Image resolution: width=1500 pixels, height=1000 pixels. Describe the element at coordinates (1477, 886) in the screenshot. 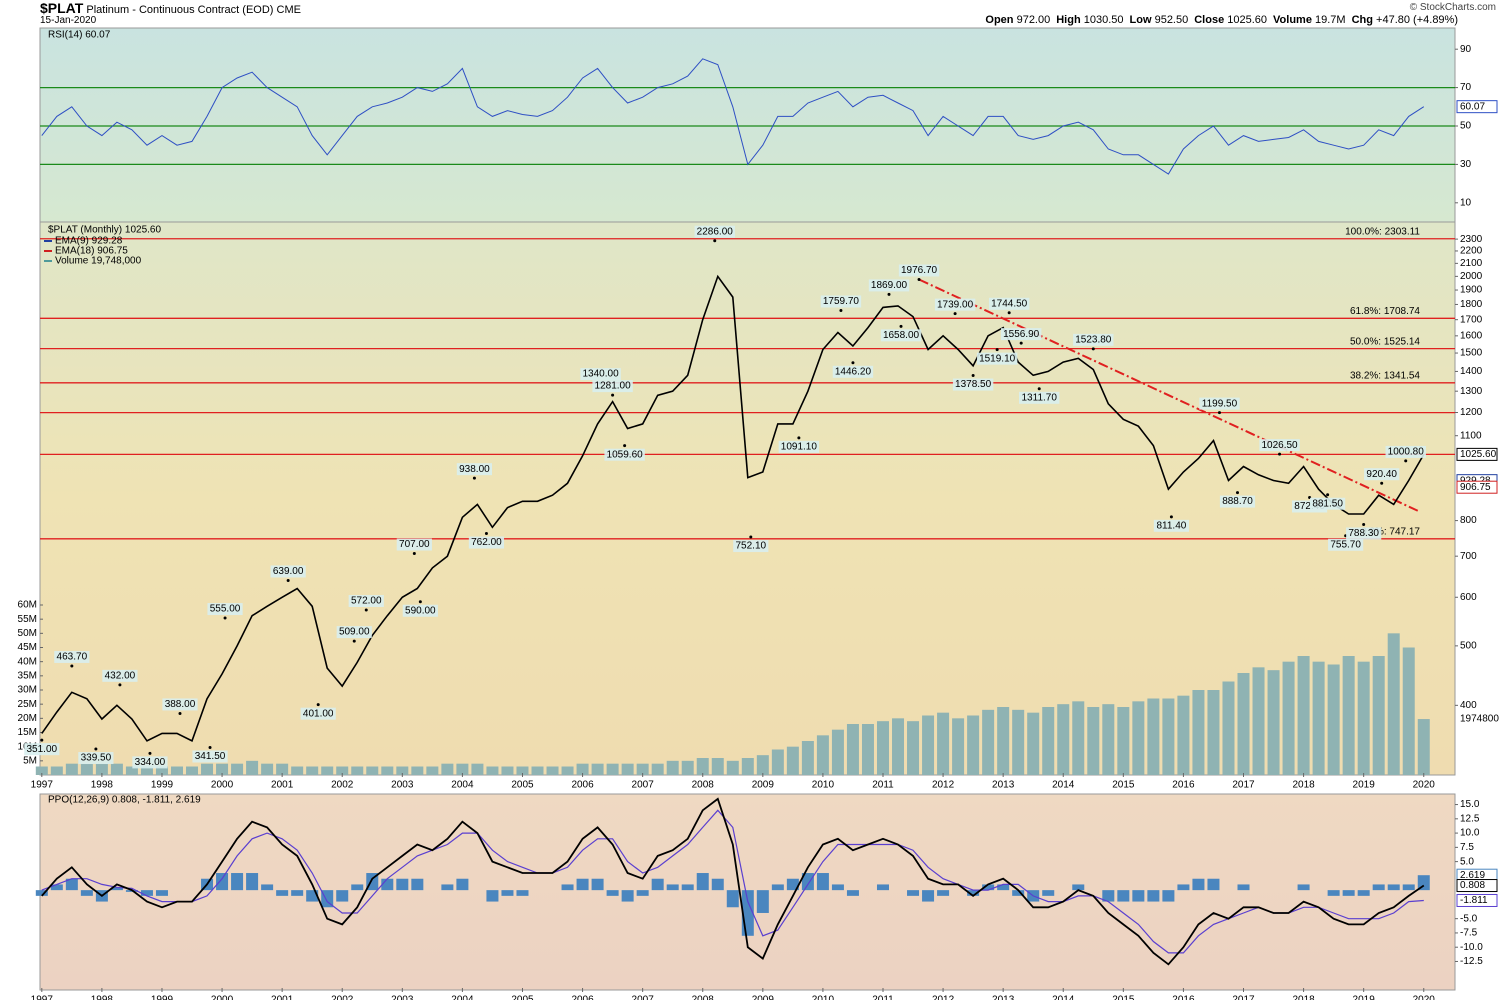

I see `value-tag` at that location.